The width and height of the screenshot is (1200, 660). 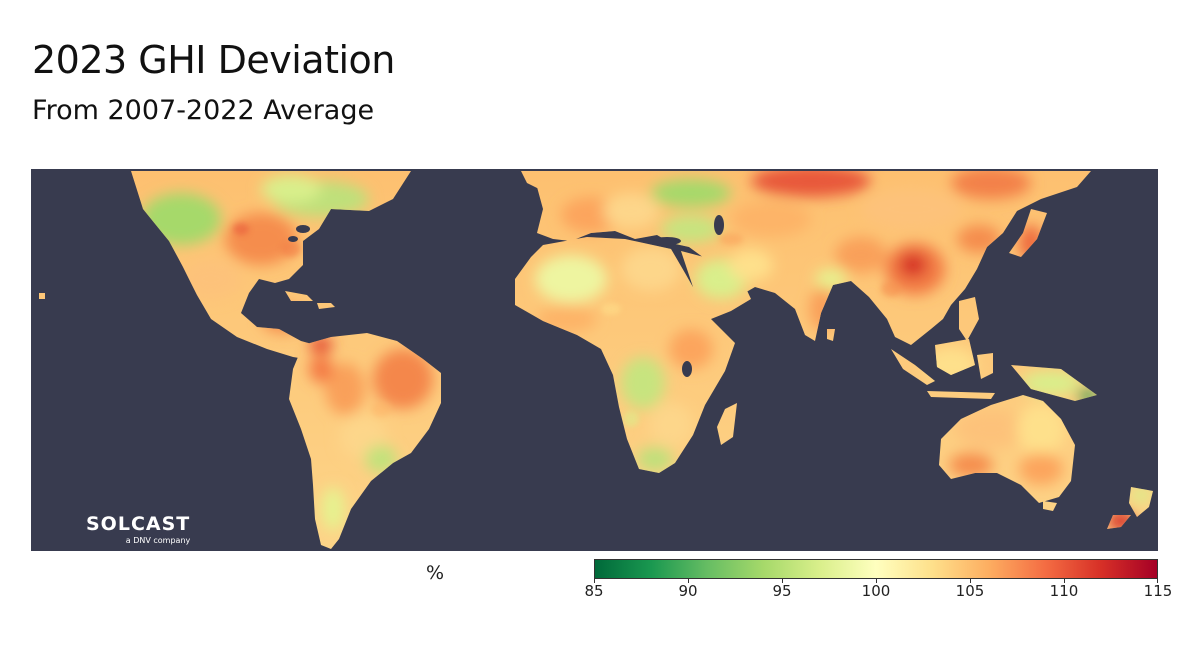 What do you see at coordinates (1064, 591) in the screenshot?
I see `colorbar-tick-label: 110` at bounding box center [1064, 591].